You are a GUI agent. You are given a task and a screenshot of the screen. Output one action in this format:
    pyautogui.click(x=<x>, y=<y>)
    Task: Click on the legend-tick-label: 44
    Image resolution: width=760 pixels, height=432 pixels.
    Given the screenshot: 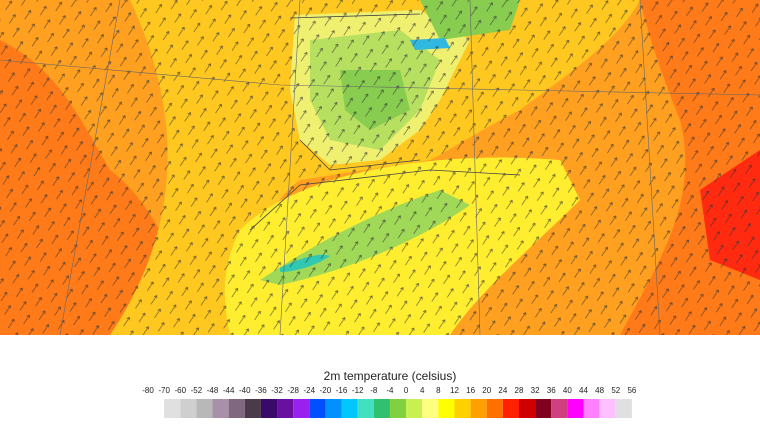 What is the action you would take?
    pyautogui.click(x=583, y=390)
    